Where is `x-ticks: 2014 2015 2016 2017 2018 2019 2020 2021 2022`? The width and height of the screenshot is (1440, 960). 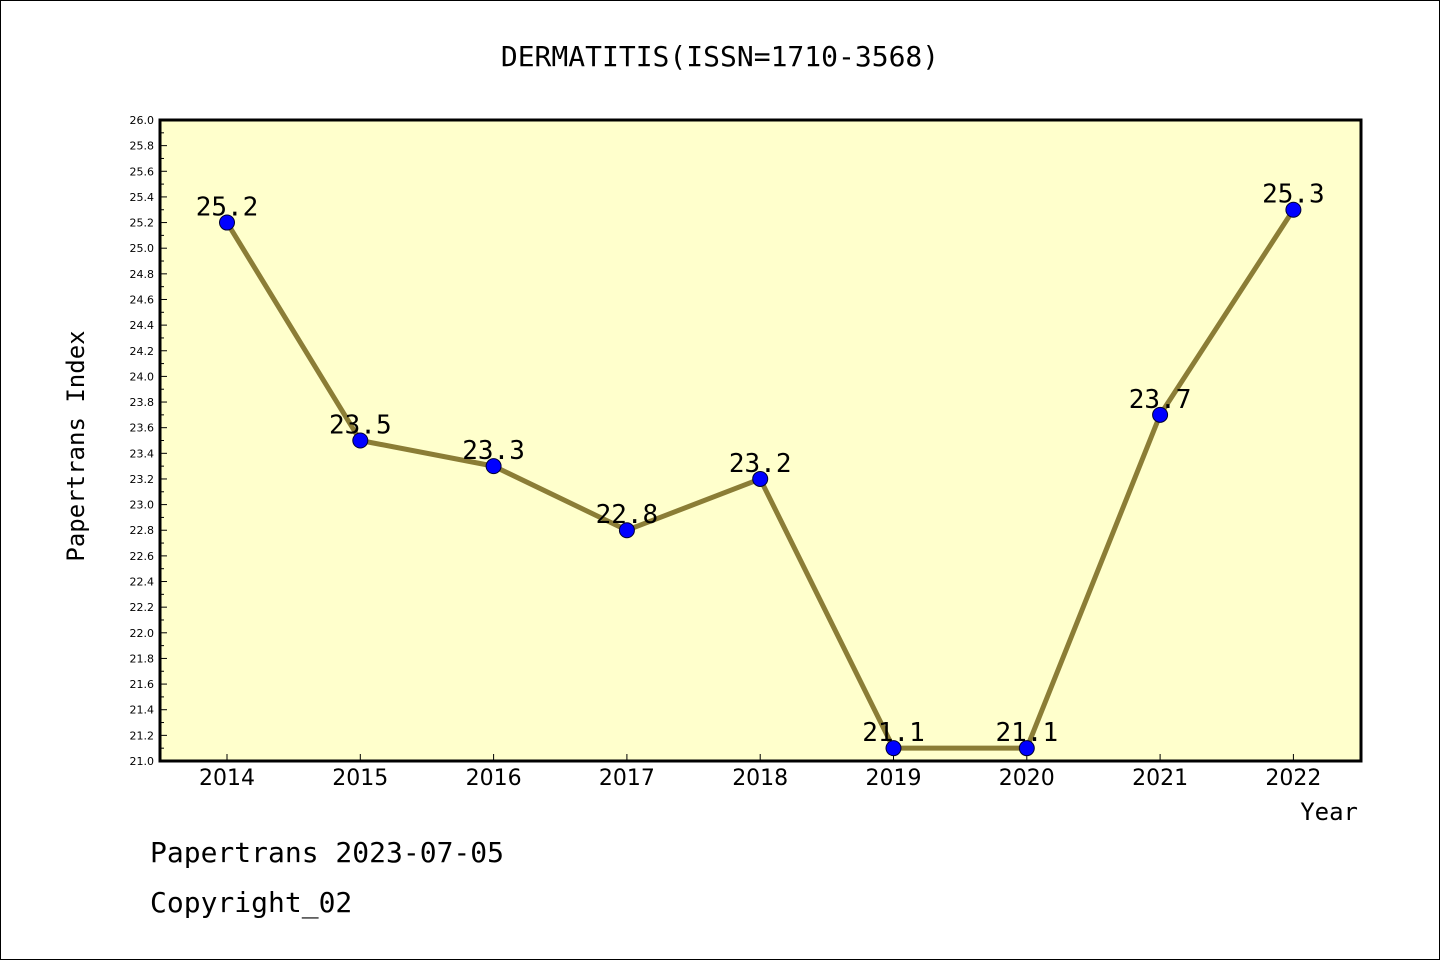
x-ticks: 2014 2015 2016 2017 2018 2019 2020 2021 2022 is located at coordinates (760, 772).